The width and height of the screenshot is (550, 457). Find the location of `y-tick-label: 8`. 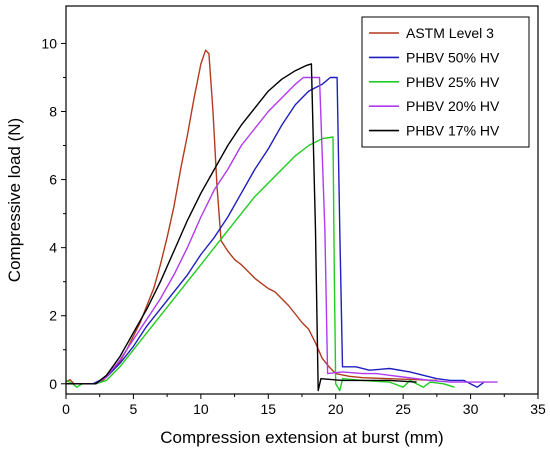

y-tick-label: 8 is located at coordinates (53, 112).